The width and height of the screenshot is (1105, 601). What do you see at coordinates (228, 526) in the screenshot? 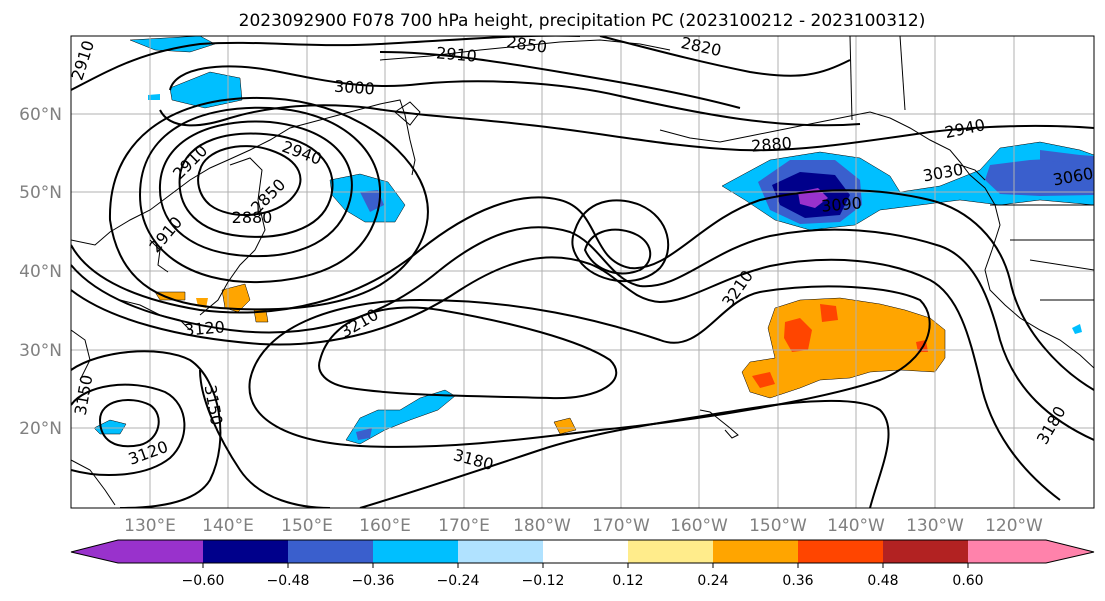
I see `lon-label: 140°E` at bounding box center [228, 526].